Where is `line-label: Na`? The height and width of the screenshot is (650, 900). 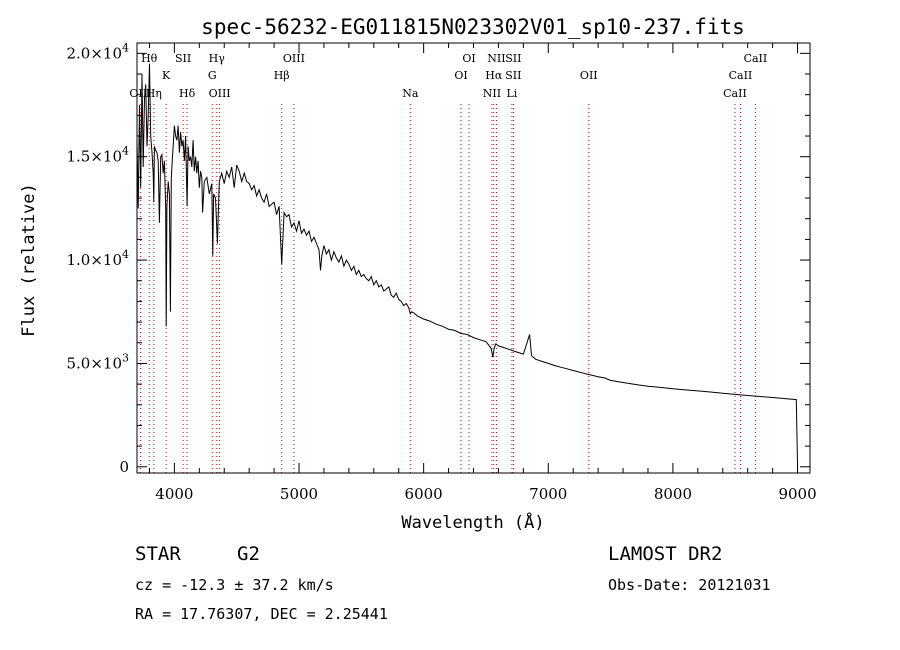 line-label: Na is located at coordinates (410, 93).